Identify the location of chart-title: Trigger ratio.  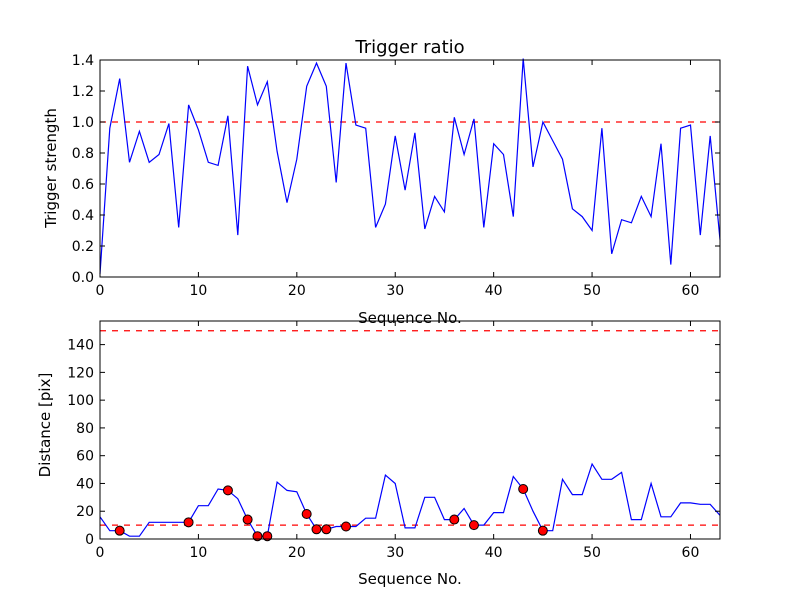
(409, 47).